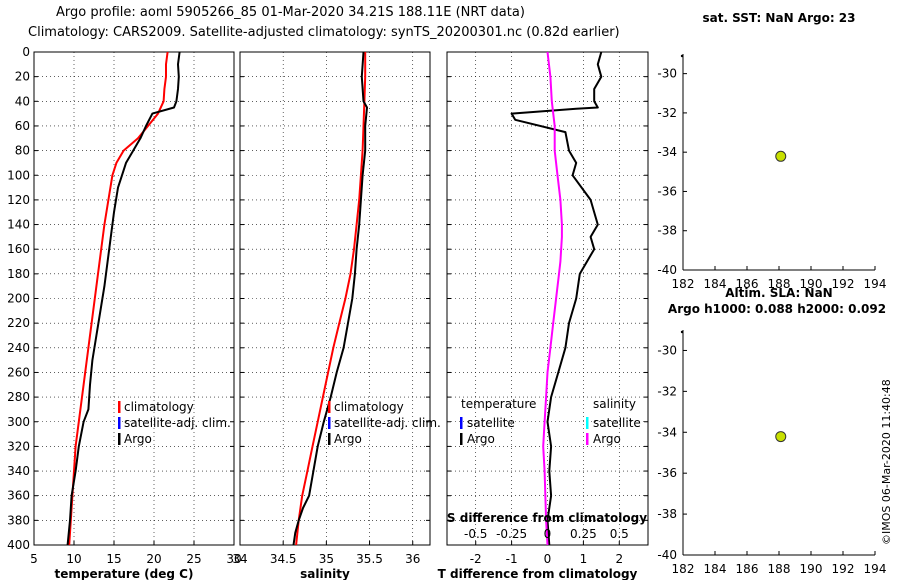 The width and height of the screenshot is (900, 580). I want to click on ytick-label-0-13: 260, so click(18, 372).